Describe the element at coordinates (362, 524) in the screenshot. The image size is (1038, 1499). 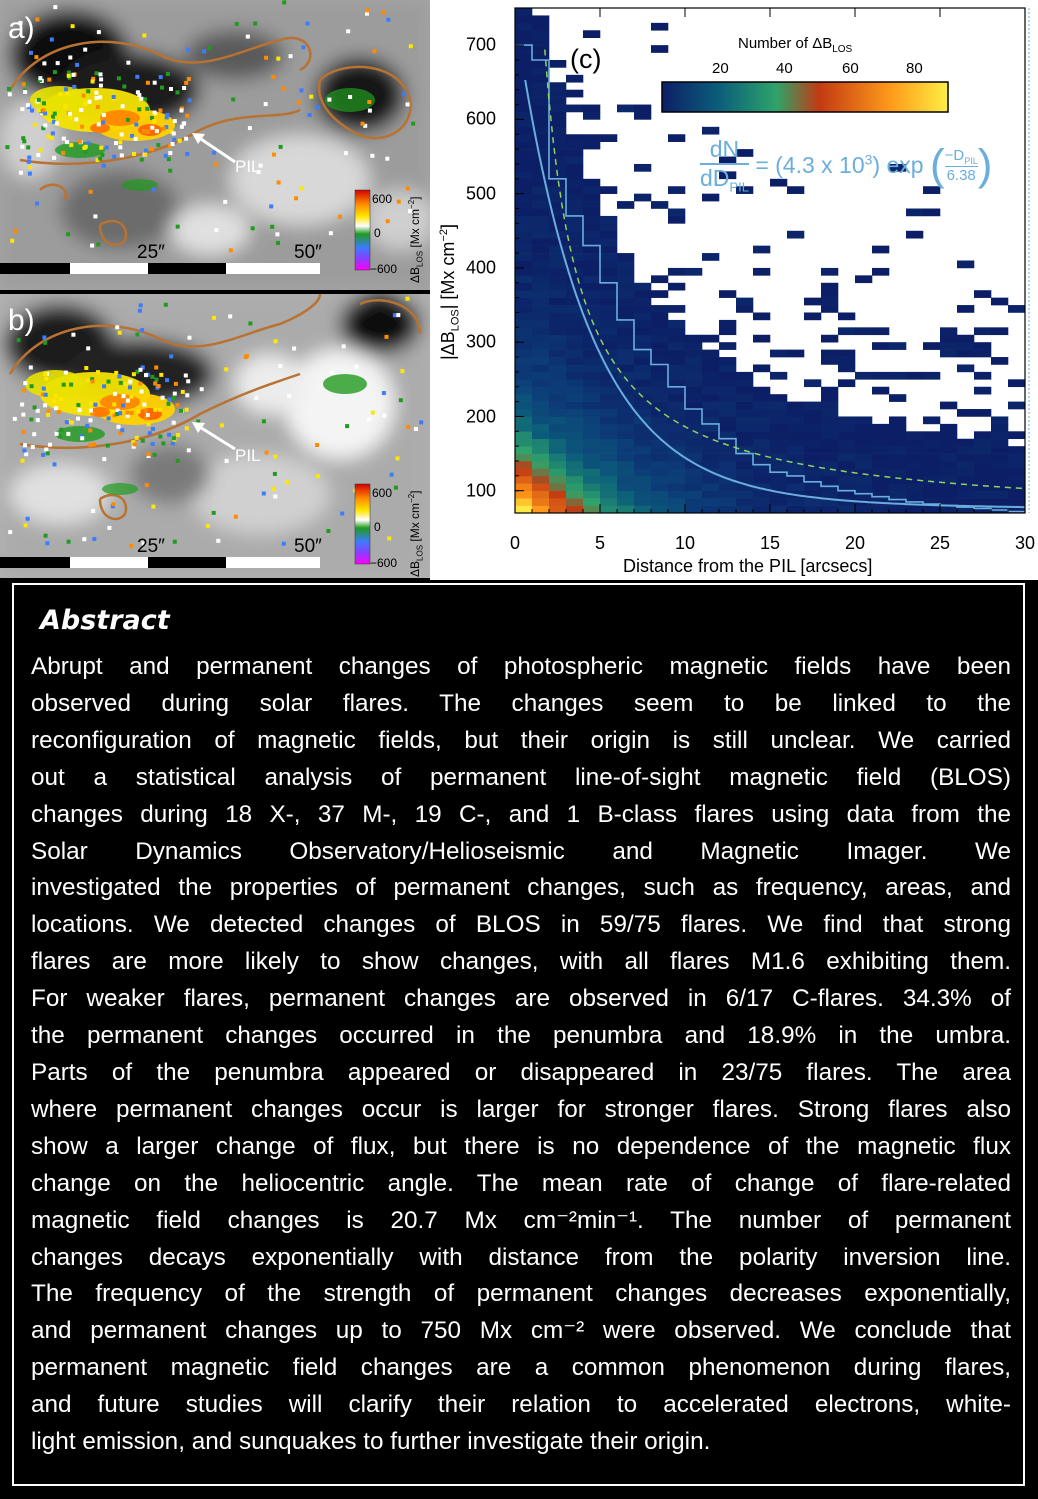
I see `colorbar-b` at that location.